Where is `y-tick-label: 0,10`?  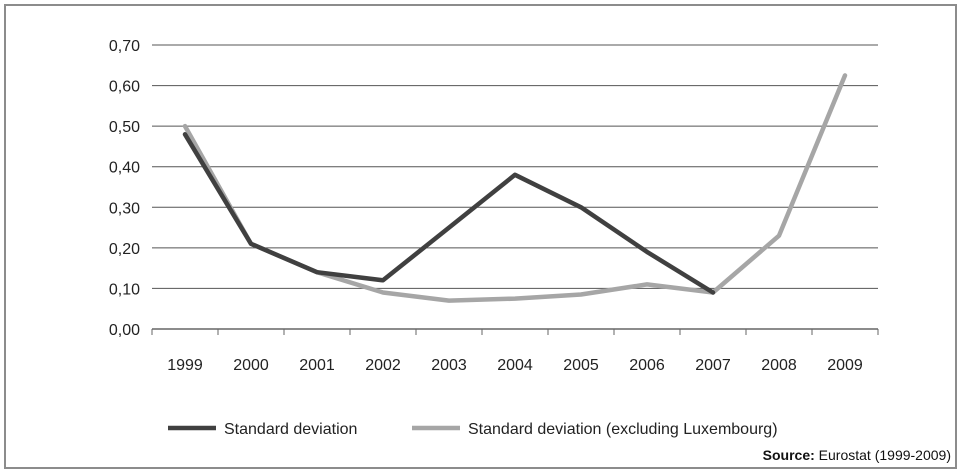
y-tick-label: 0,10 is located at coordinates (124, 289).